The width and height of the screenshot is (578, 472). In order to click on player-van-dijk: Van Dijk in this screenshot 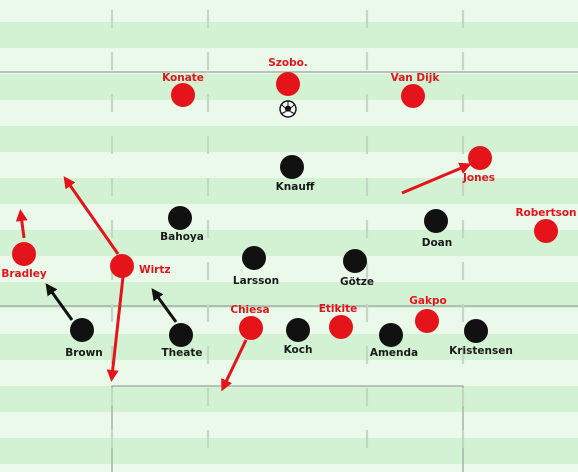, I will do `click(416, 90)`.